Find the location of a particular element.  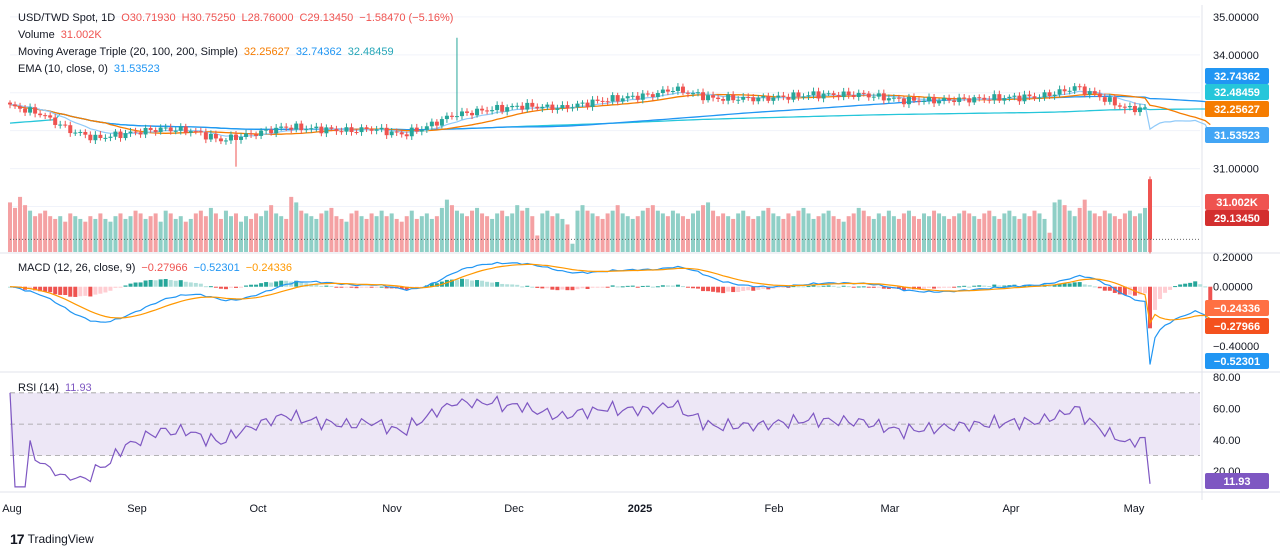

macd-label: MACD (12, 26, close, 9) is located at coordinates (77, 268).